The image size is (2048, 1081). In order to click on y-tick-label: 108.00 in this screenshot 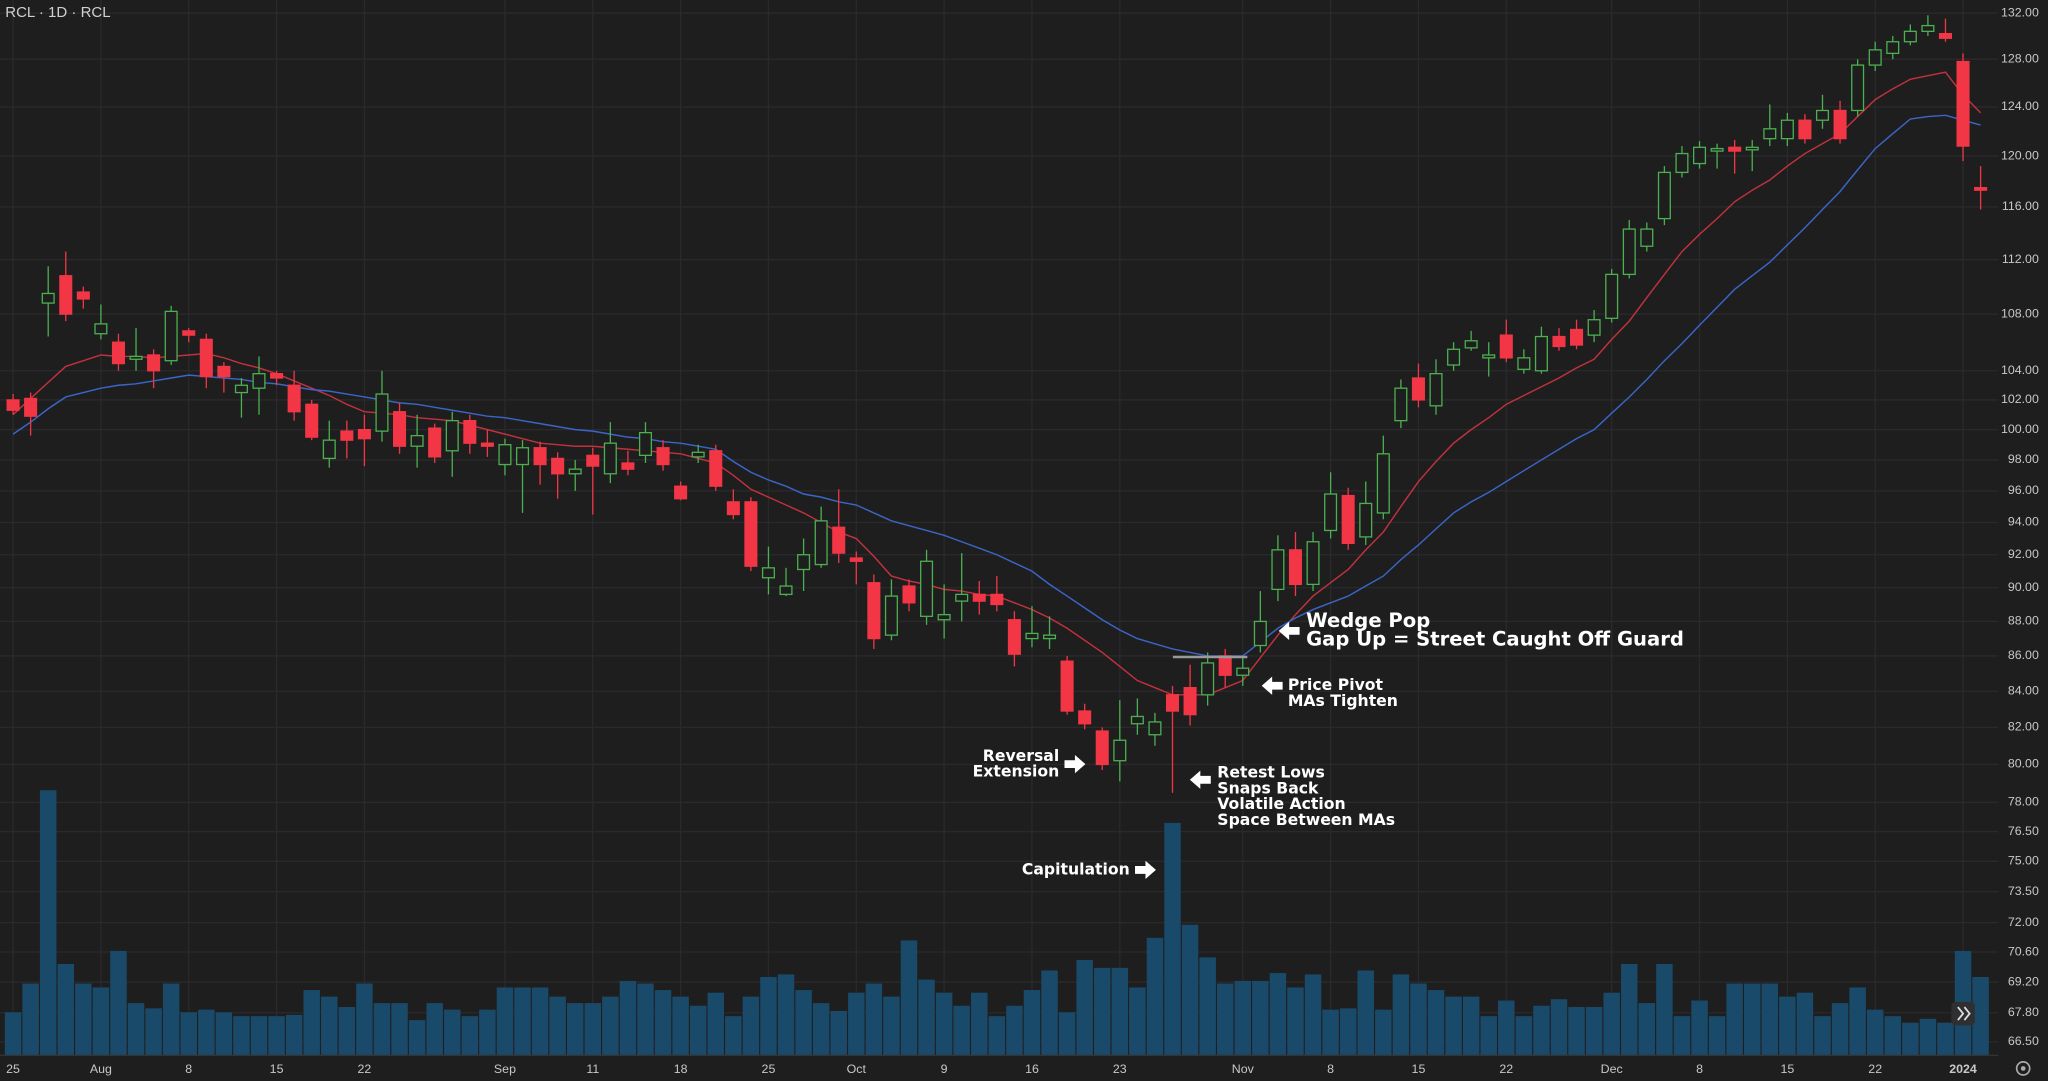, I will do `click(2020, 313)`.